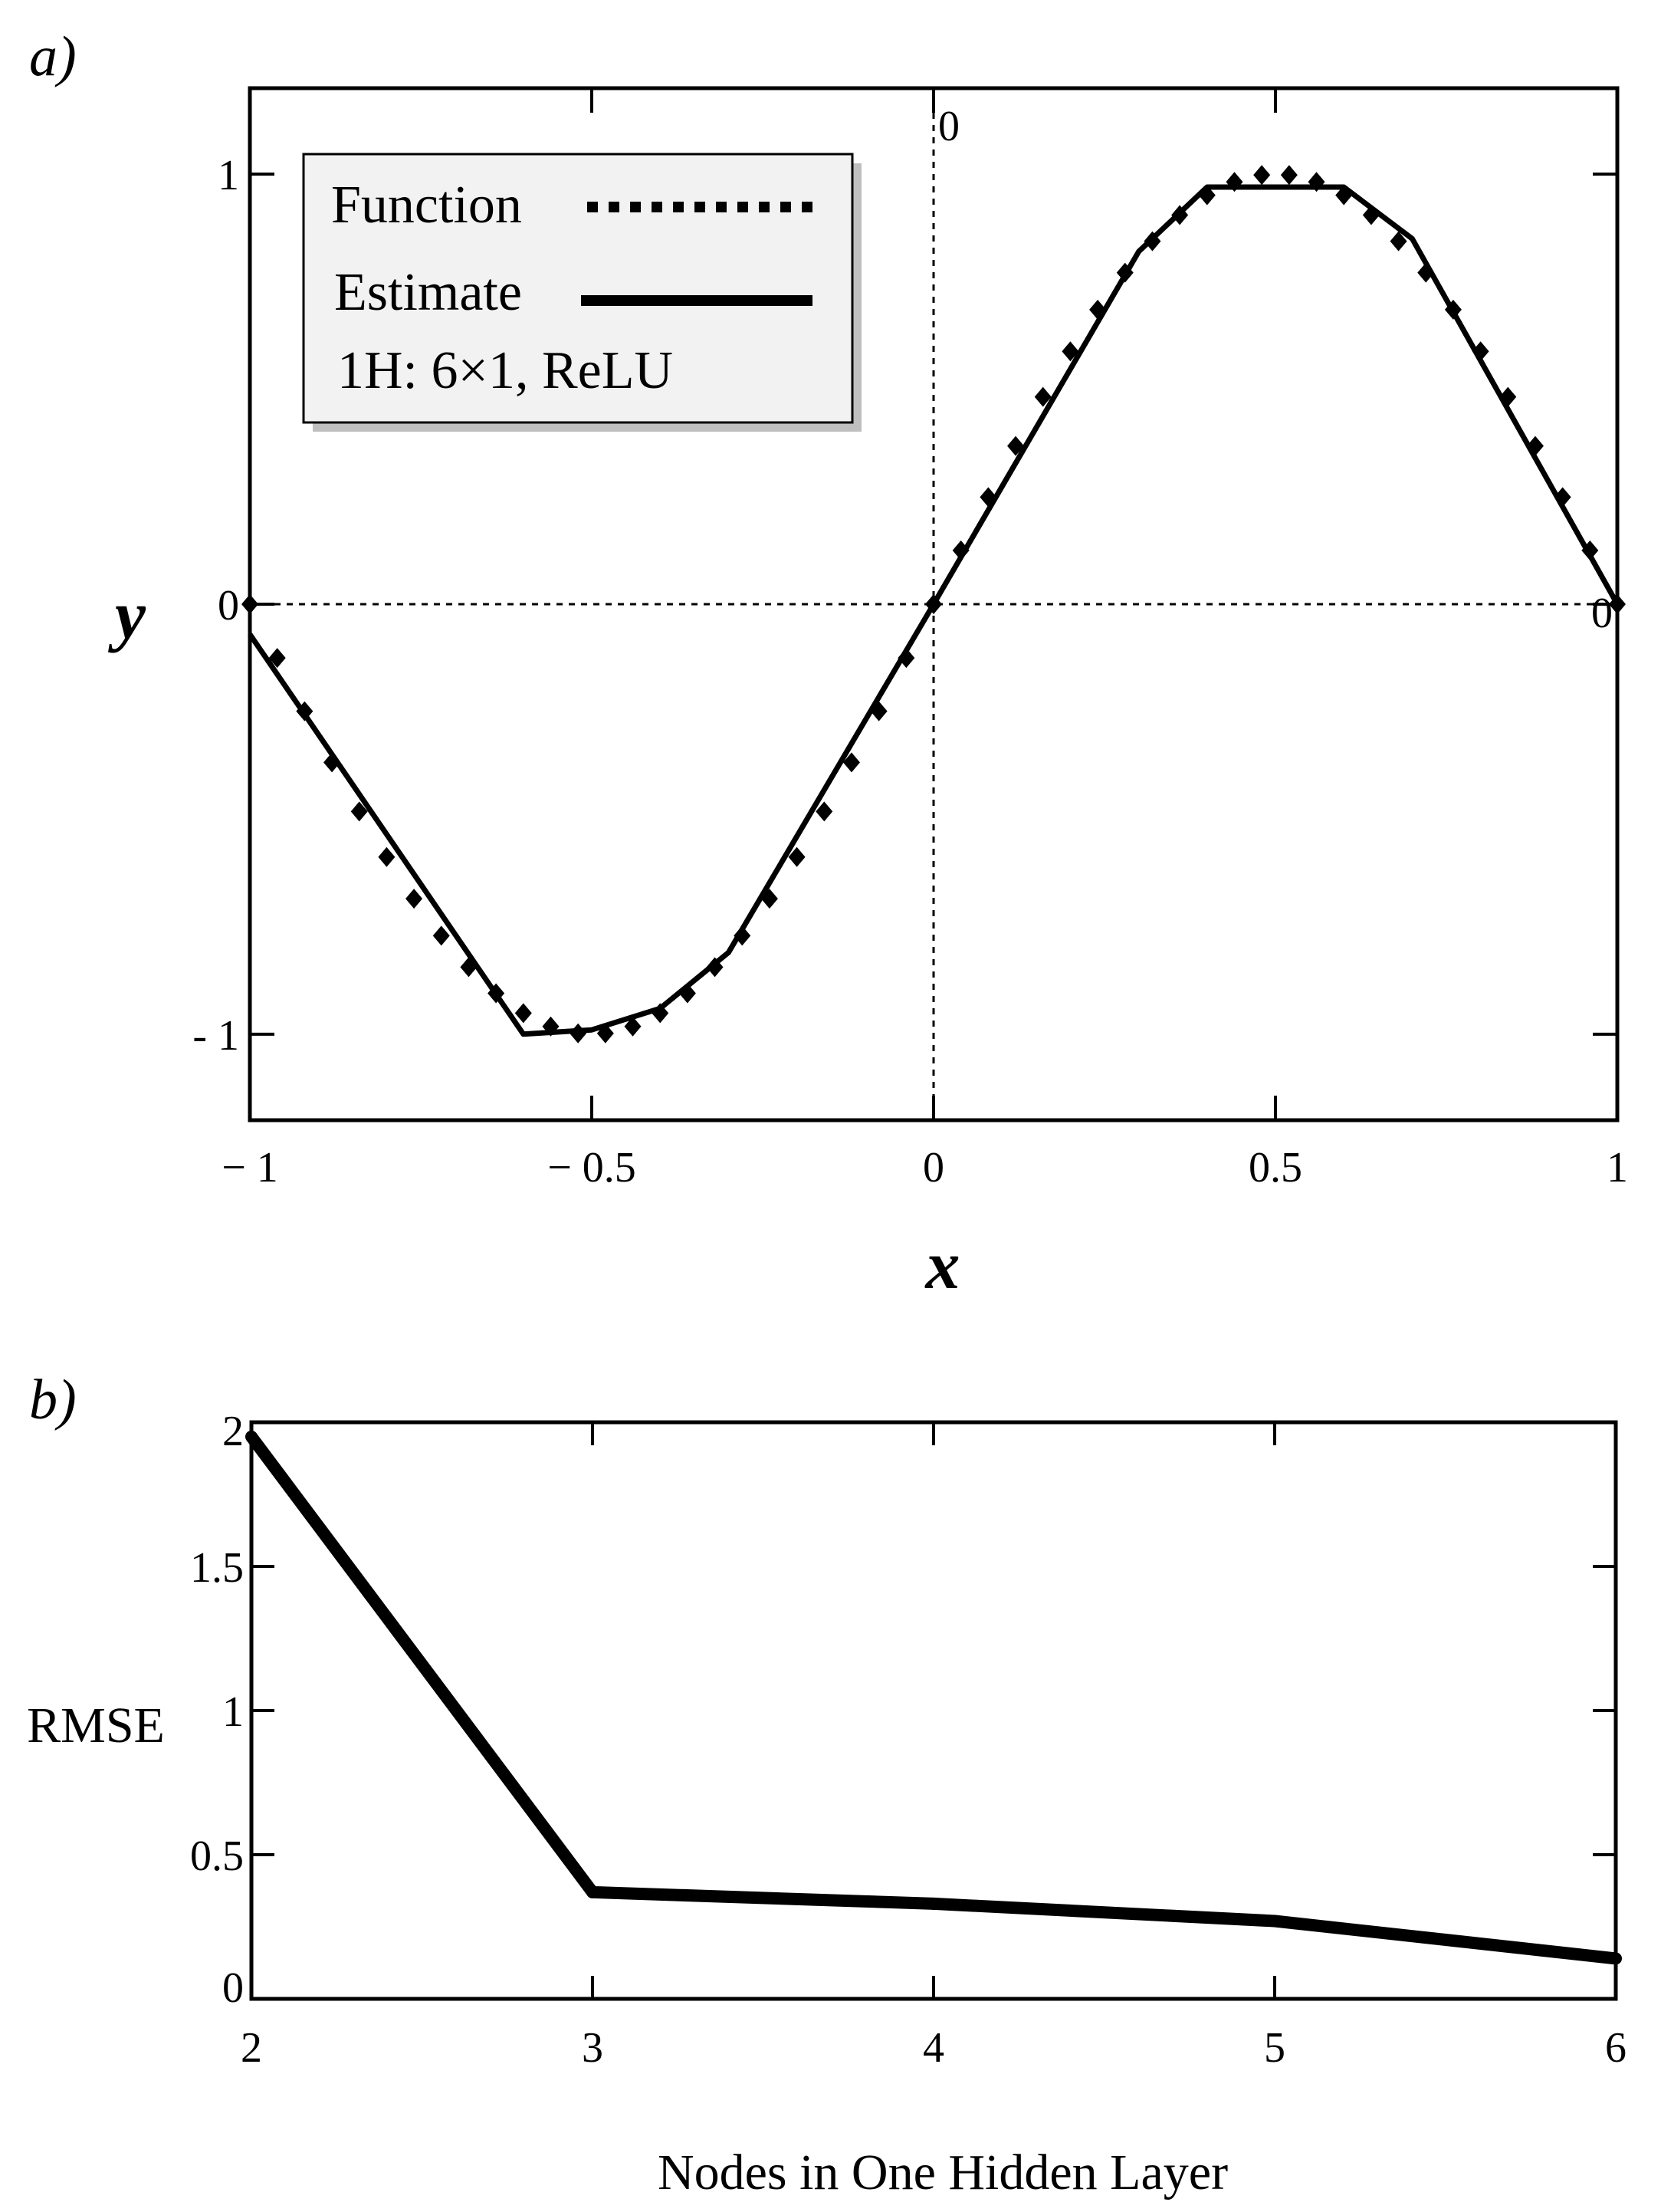 This screenshot has width=1661, height=2212. I want to click on legend-label-function: Function, so click(426, 205).